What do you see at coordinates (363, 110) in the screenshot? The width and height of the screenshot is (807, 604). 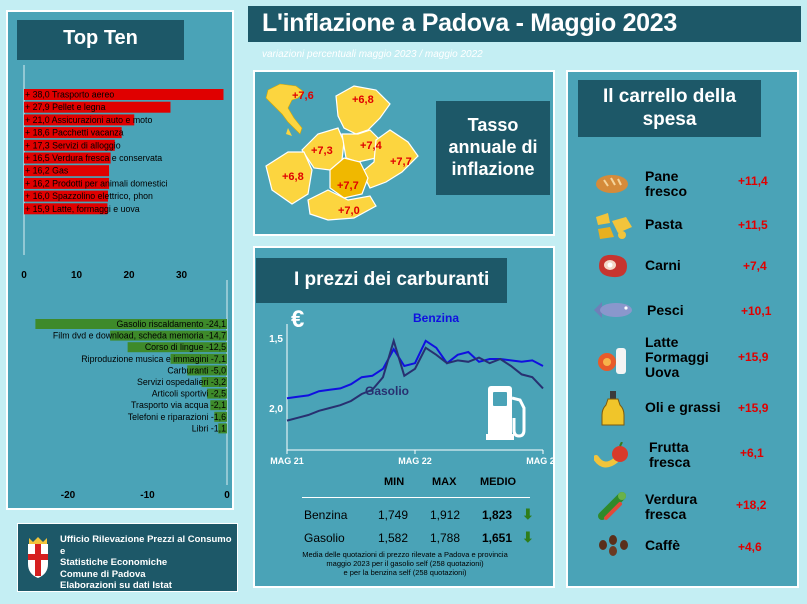 I see `belluno-shape` at bounding box center [363, 110].